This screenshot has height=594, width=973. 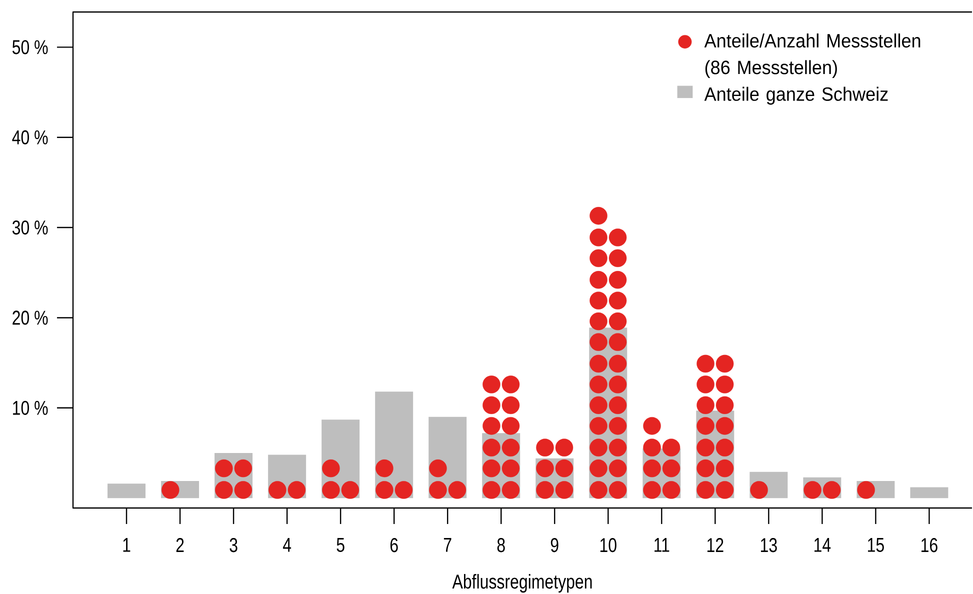 I want to click on x-tick-label: 5, so click(x=340, y=545).